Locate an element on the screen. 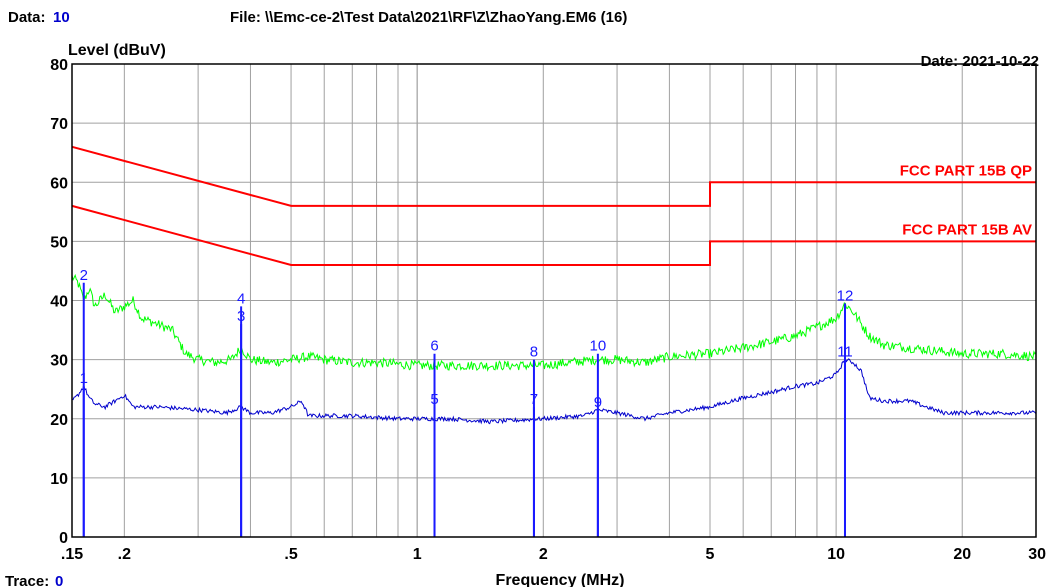 Image resolution: width=1057 pixels, height=587 pixels. x-tick-label: 10 is located at coordinates (836, 554).